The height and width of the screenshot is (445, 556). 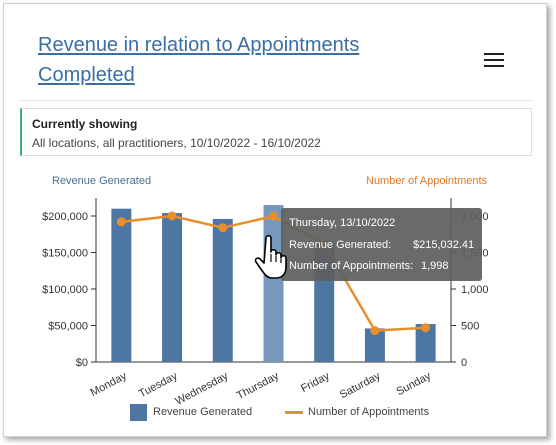 What do you see at coordinates (413, 384) in the screenshot?
I see `x-tick-label: Sunday` at bounding box center [413, 384].